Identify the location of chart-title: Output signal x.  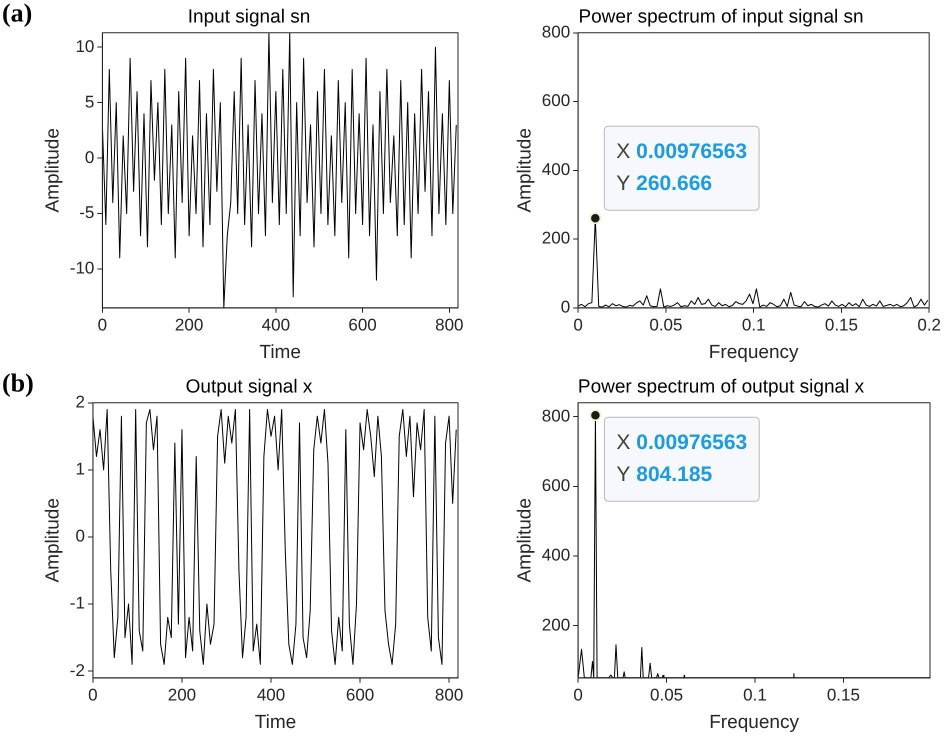
(249, 387).